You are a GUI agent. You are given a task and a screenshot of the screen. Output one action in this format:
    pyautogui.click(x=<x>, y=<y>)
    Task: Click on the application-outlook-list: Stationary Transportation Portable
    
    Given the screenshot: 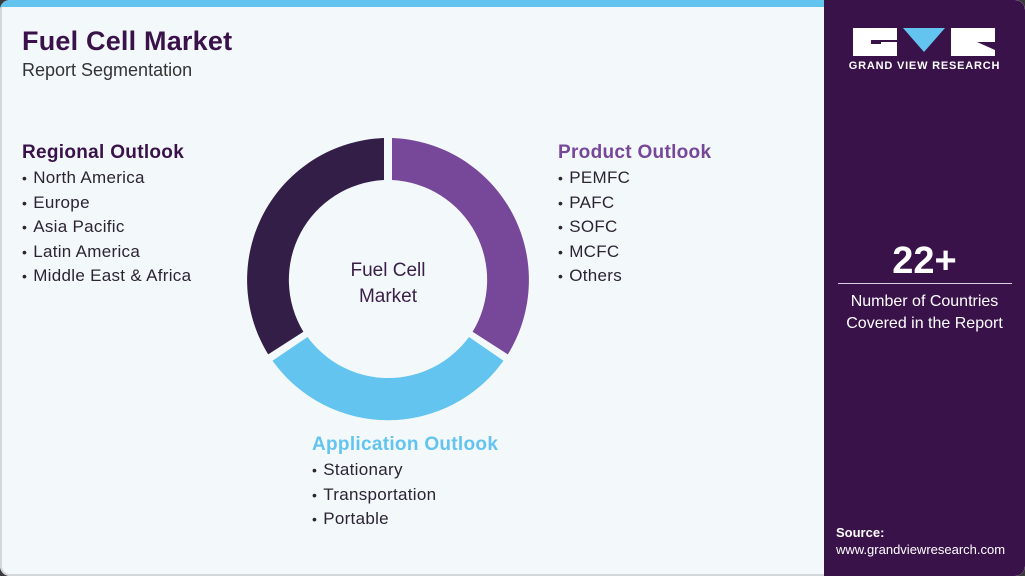 What is the action you would take?
    pyautogui.click(x=405, y=495)
    